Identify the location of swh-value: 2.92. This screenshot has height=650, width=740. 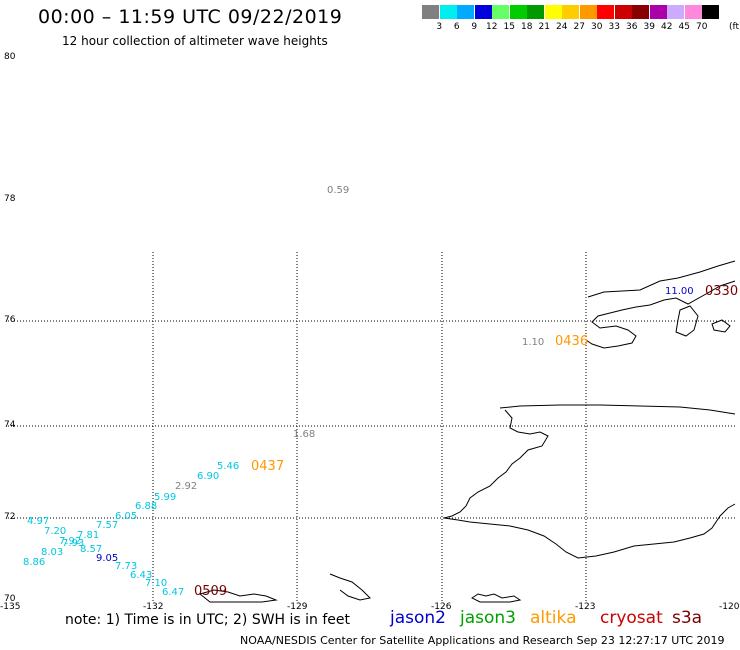
(186, 486).